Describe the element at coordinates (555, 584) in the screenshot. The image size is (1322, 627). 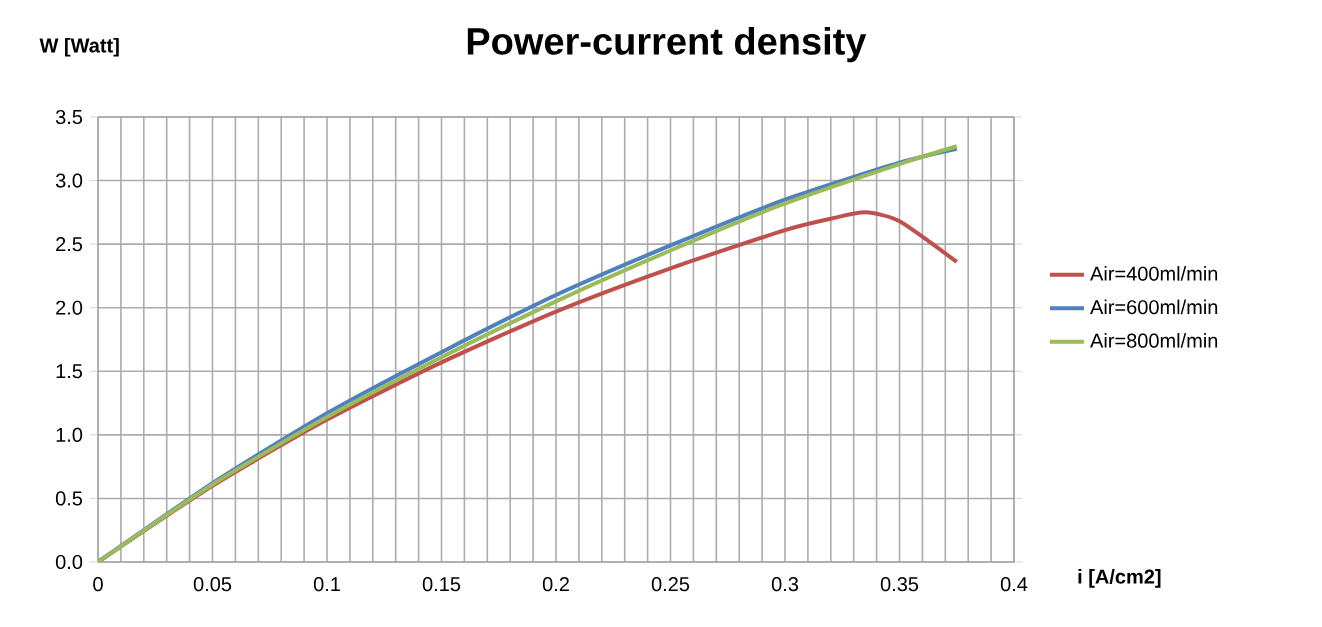
I see `x-tick-label: 0.2` at that location.